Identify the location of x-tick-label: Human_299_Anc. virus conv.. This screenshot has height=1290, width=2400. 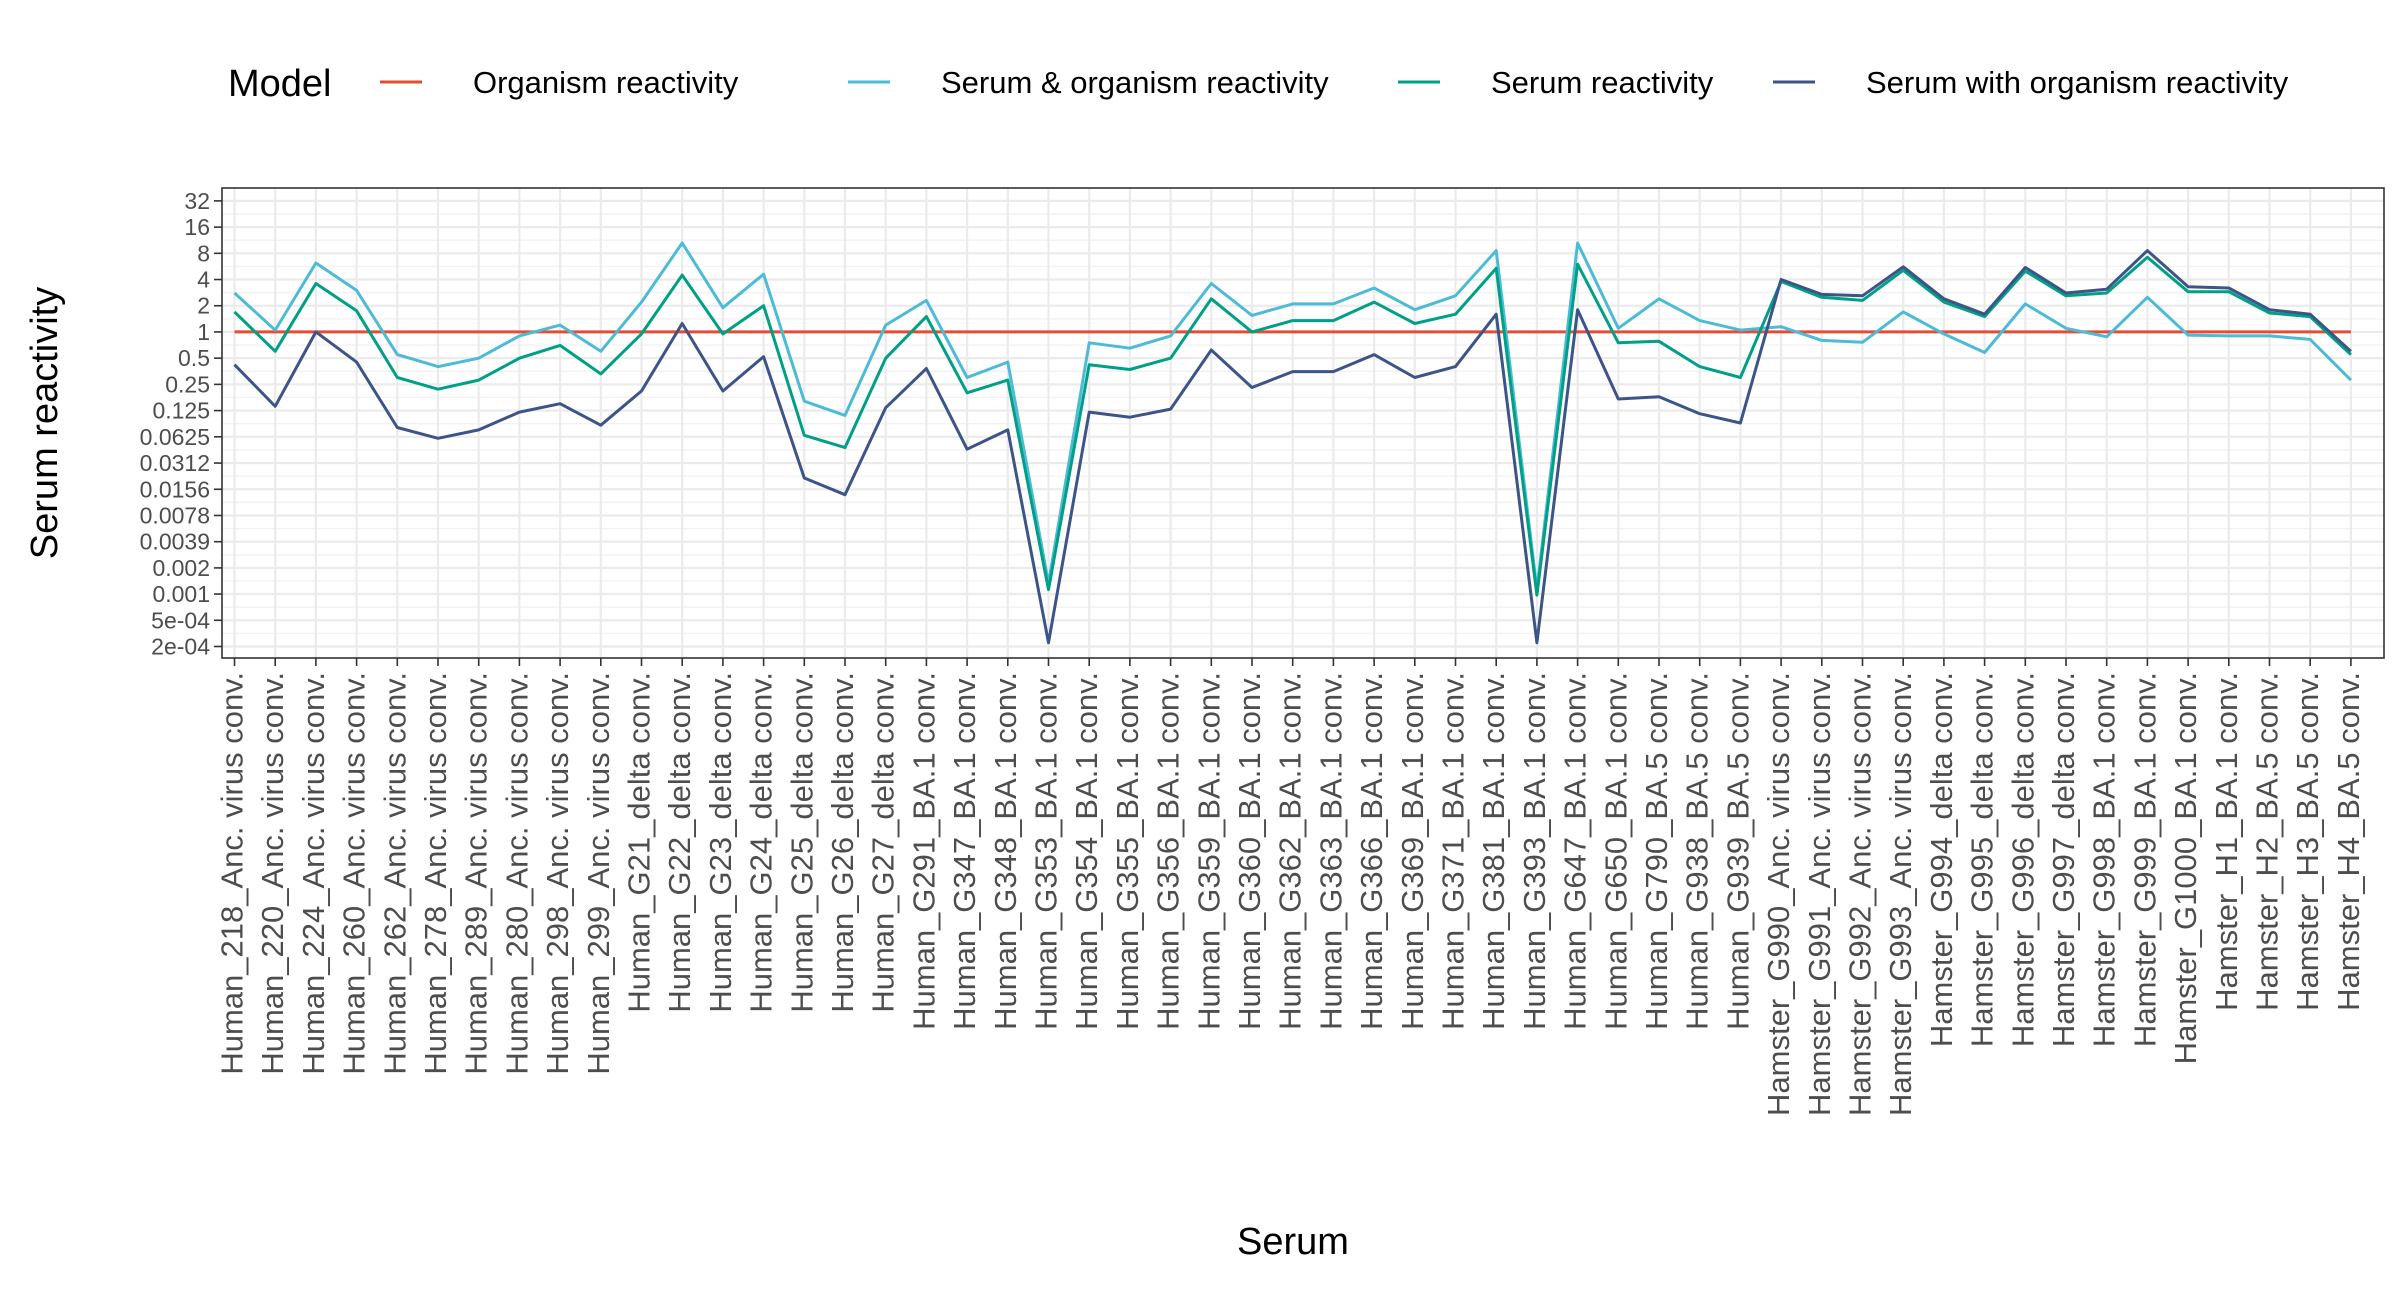
(598, 873).